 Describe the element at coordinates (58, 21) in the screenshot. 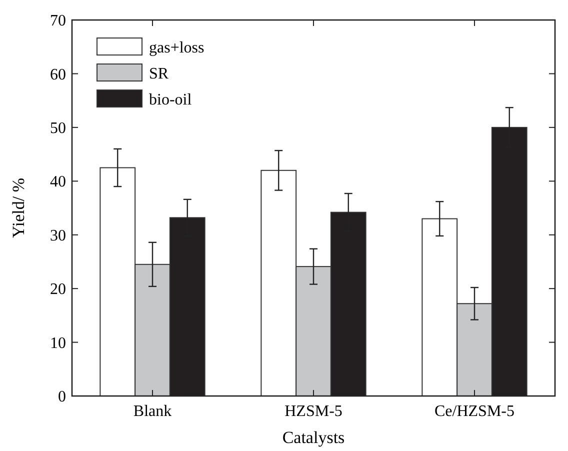

I see `y-tick-label: 70` at that location.